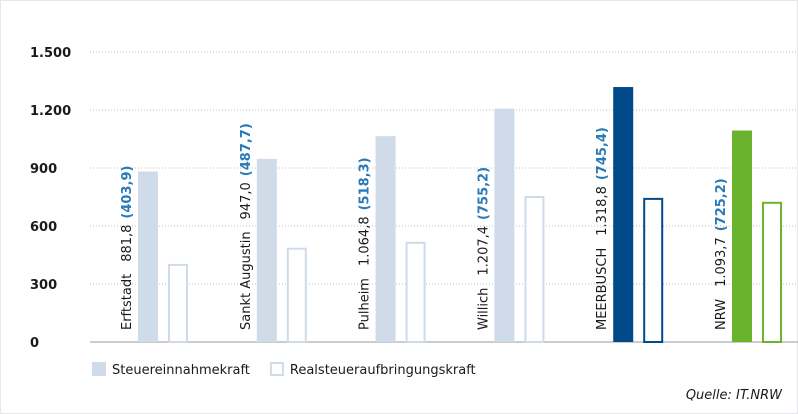 The image size is (798, 414). What do you see at coordinates (365, 241) in the screenshot?
I see `value-label: 1.064,8` at bounding box center [365, 241].